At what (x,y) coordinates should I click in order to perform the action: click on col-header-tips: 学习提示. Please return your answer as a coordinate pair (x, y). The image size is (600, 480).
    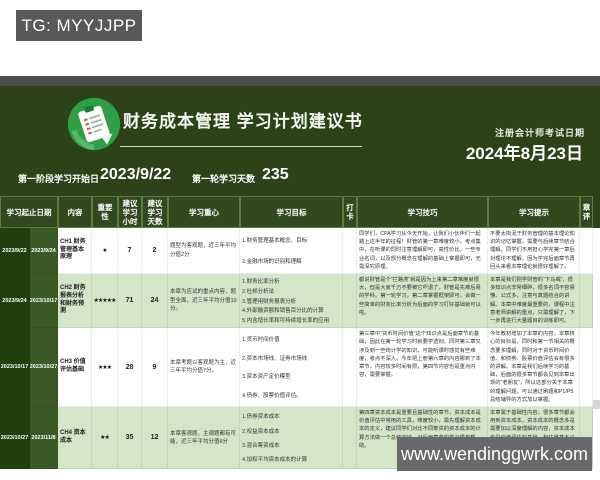
    Looking at the image, I should click on (534, 212).